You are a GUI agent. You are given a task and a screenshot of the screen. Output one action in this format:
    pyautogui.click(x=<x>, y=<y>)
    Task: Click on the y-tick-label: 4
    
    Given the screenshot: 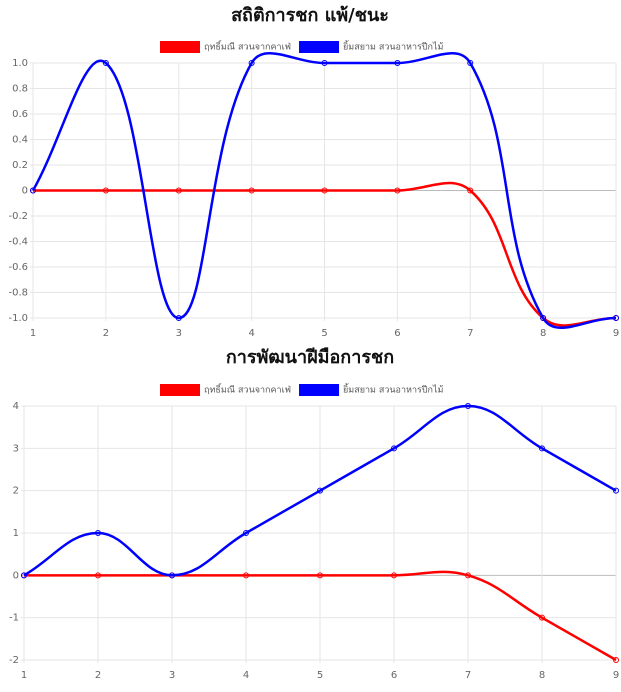 What is the action you would take?
    pyautogui.click(x=16, y=406)
    